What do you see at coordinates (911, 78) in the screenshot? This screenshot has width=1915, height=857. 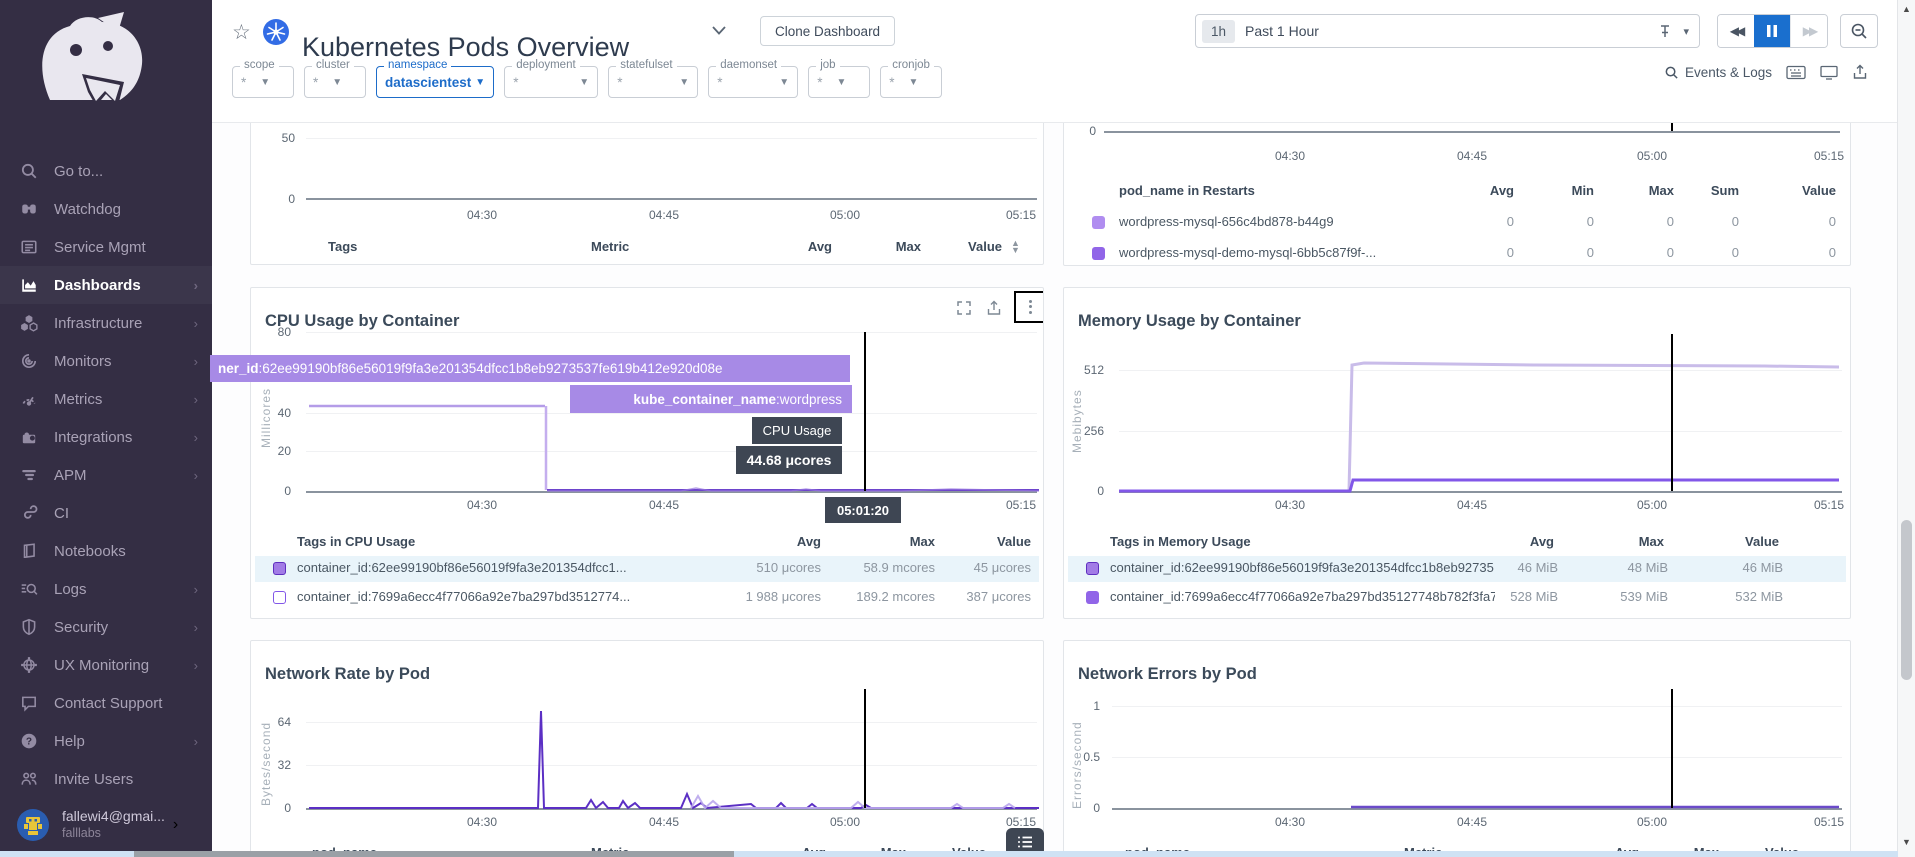 I see `variable-cronjob: cronjob * ▼` at bounding box center [911, 78].